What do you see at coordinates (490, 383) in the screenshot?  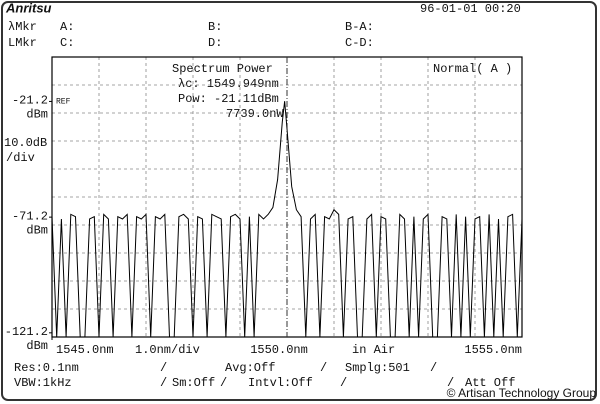 I see `status-item: Att Off` at bounding box center [490, 383].